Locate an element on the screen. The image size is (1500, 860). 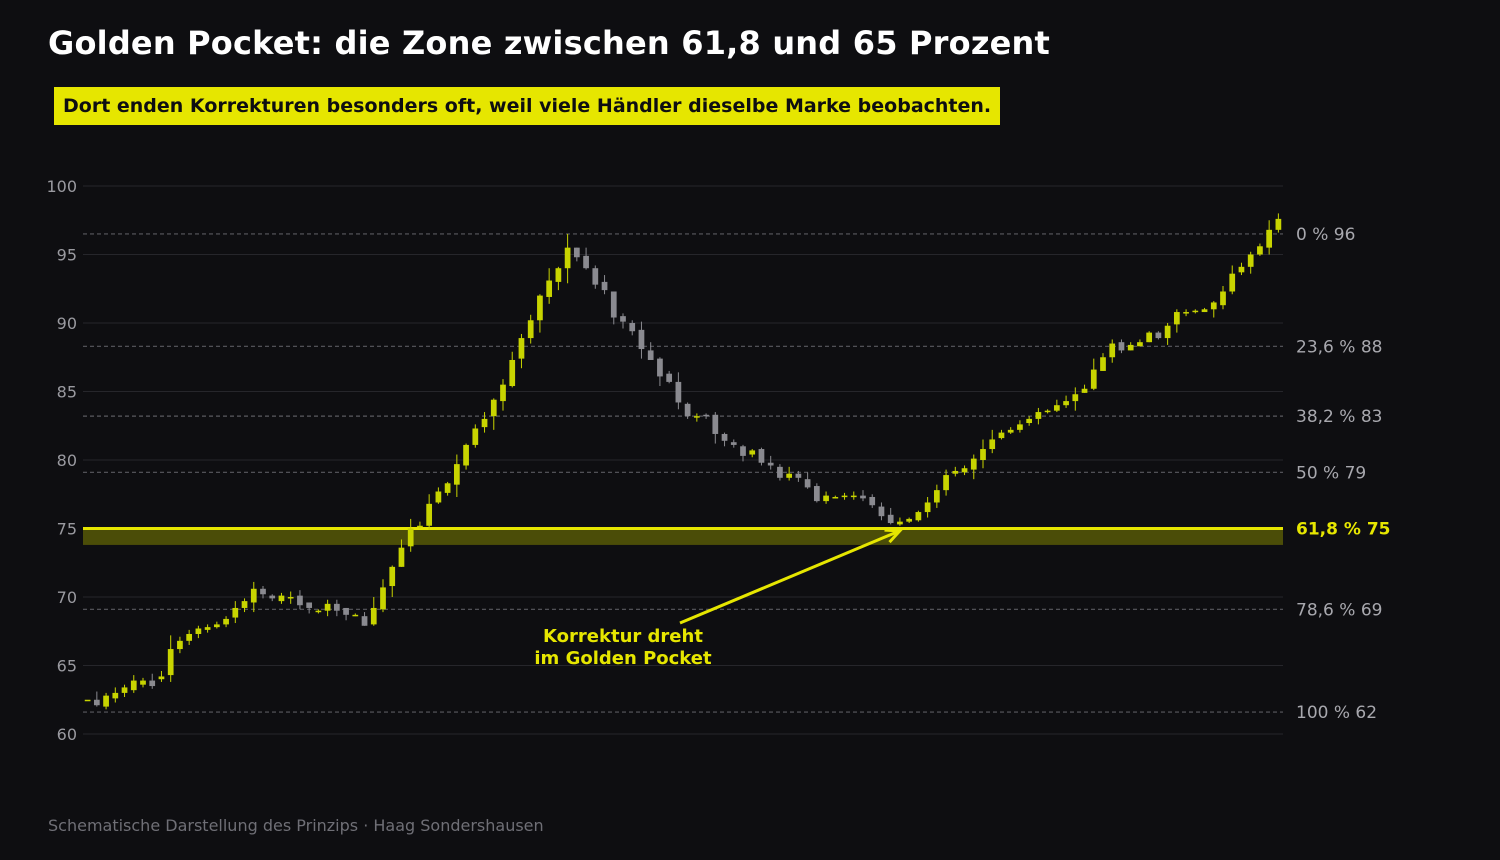
fib-level-label: 50 % 79 is located at coordinates (1331, 473).